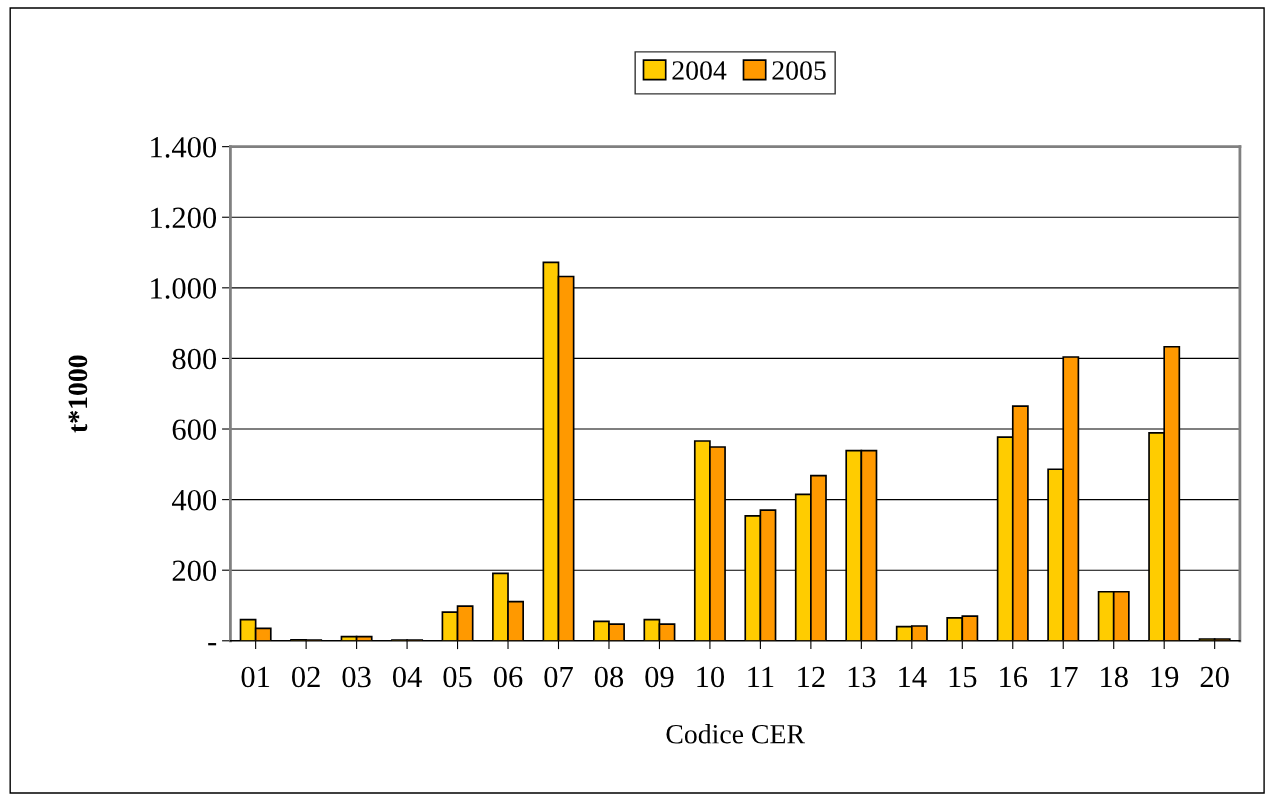 This screenshot has width=1273, height=797. Describe the element at coordinates (194, 429) in the screenshot. I see `y-tick-label: 600` at that location.